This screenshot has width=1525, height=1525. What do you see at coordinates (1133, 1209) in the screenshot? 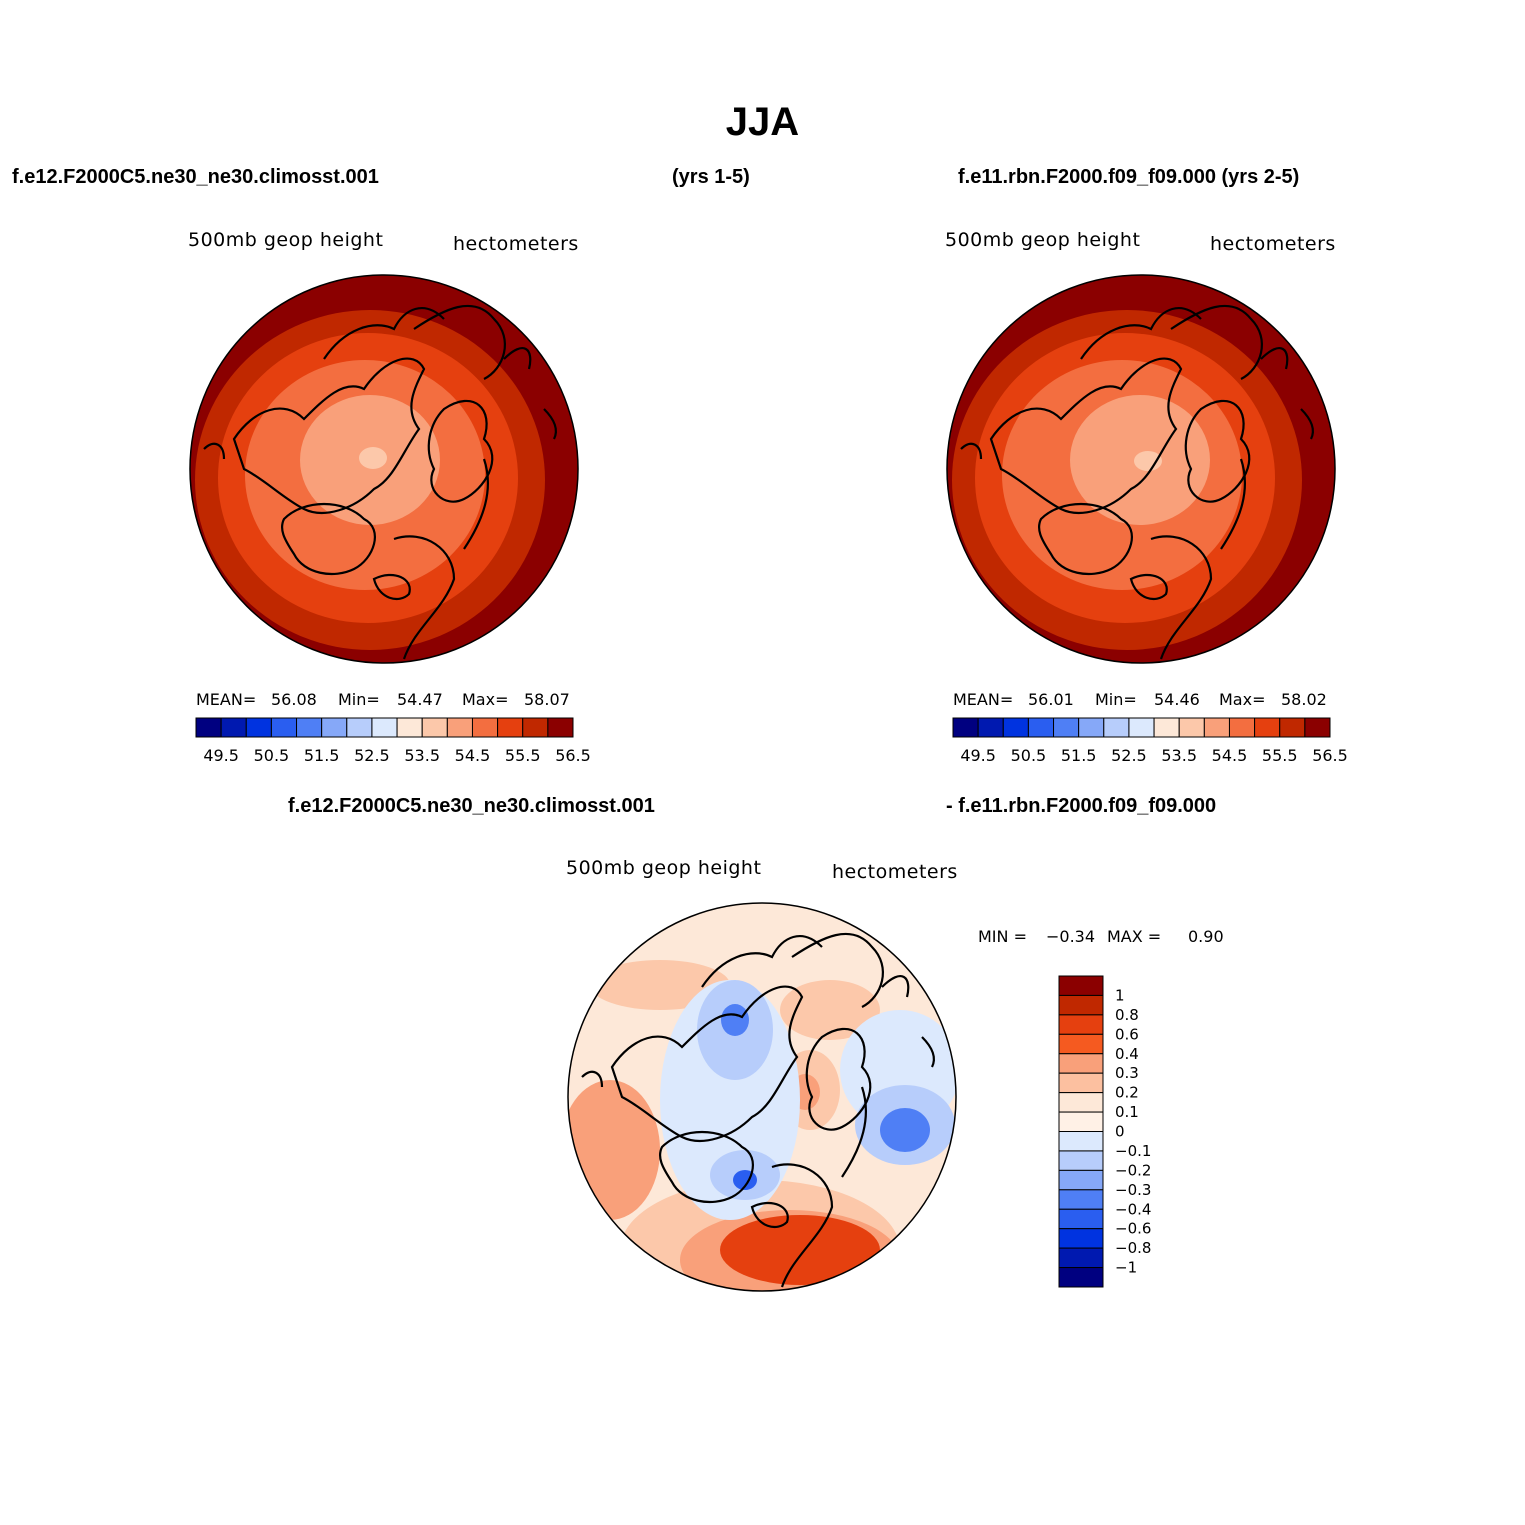
I see `panel3-colorbar-tick-label: −0.4` at bounding box center [1133, 1209].